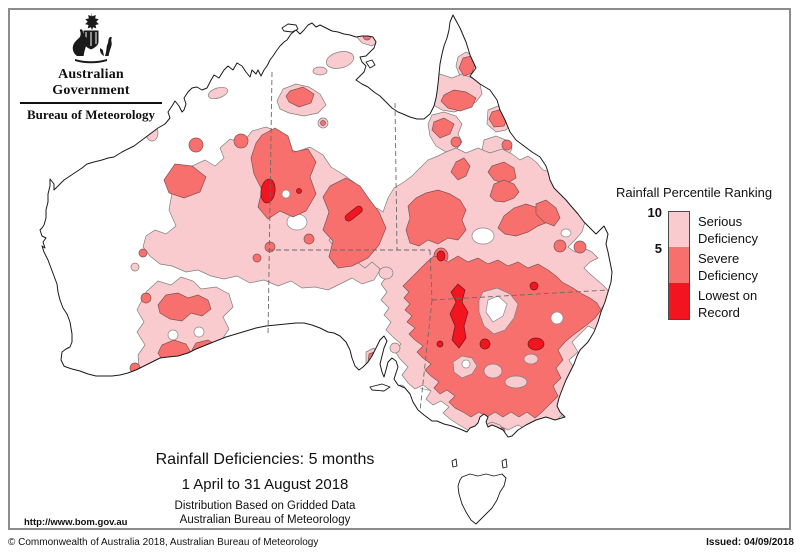  I want to click on lowest-bar-nt, so click(353, 213).